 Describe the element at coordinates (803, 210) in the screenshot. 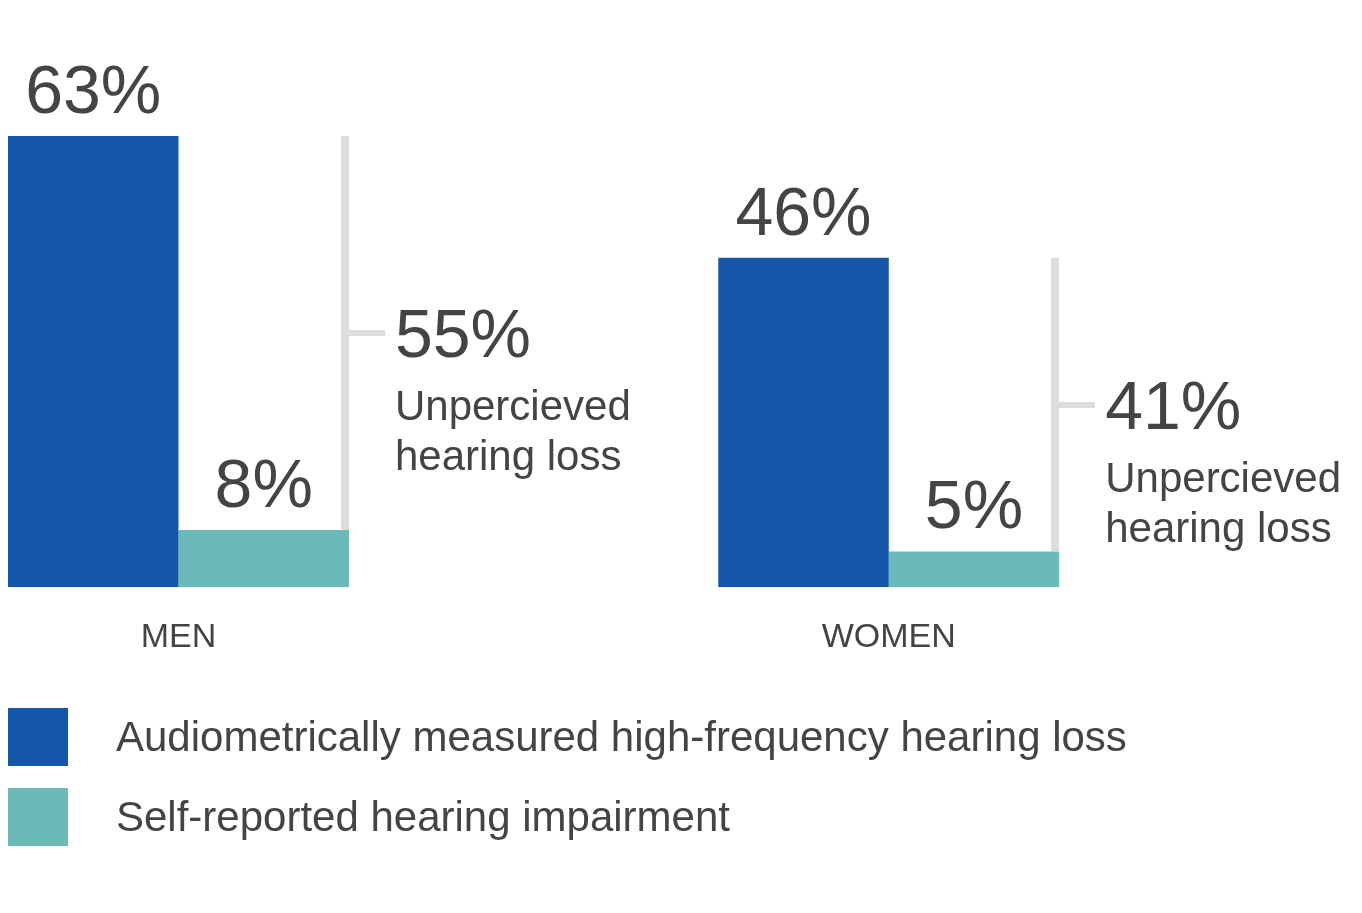

I see `data-label: 46%` at that location.